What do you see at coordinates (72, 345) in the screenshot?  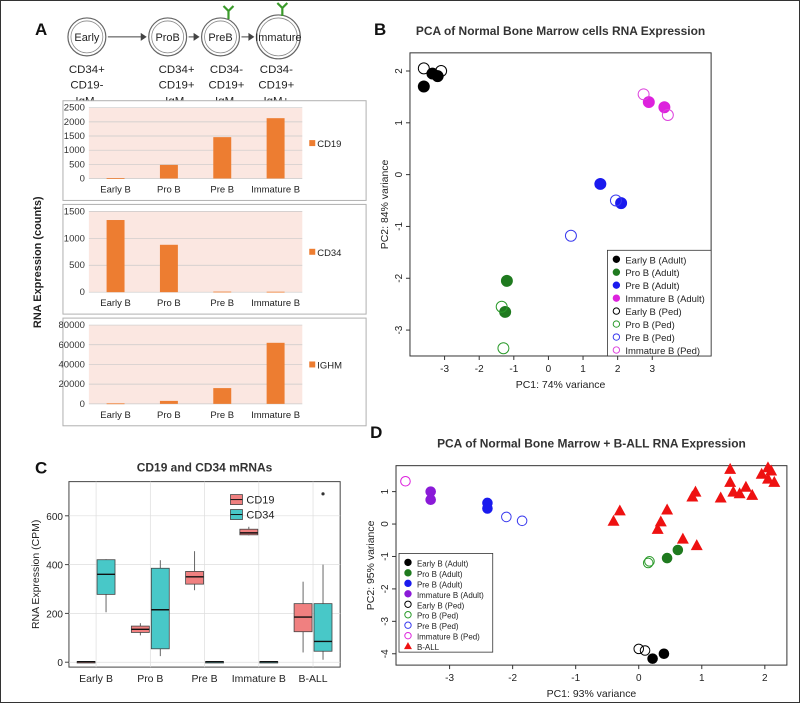 I see `y-tick-label: 60000` at bounding box center [72, 345].